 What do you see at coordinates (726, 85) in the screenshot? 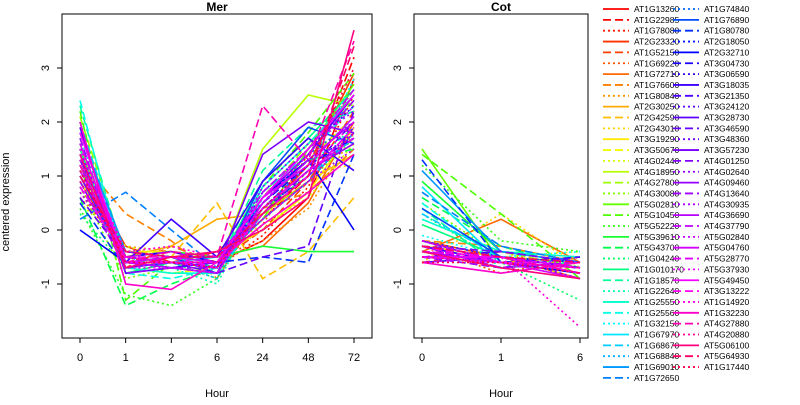
I see `legend-label: AT3G18035` at bounding box center [726, 85].